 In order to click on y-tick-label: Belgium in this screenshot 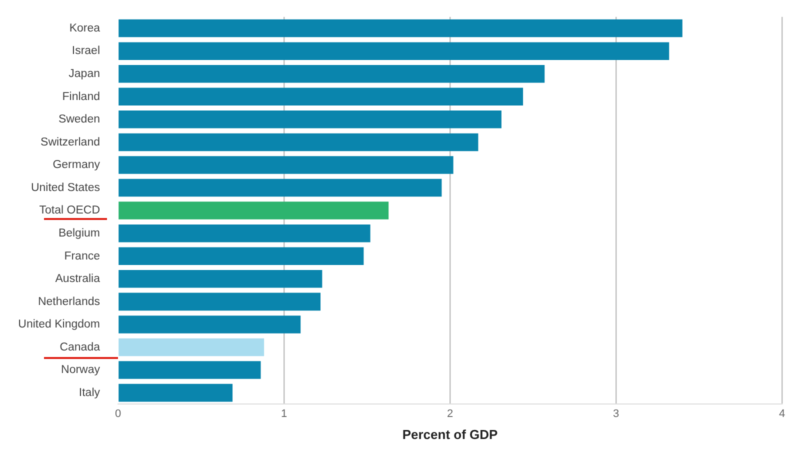, I will do `click(79, 234)`.